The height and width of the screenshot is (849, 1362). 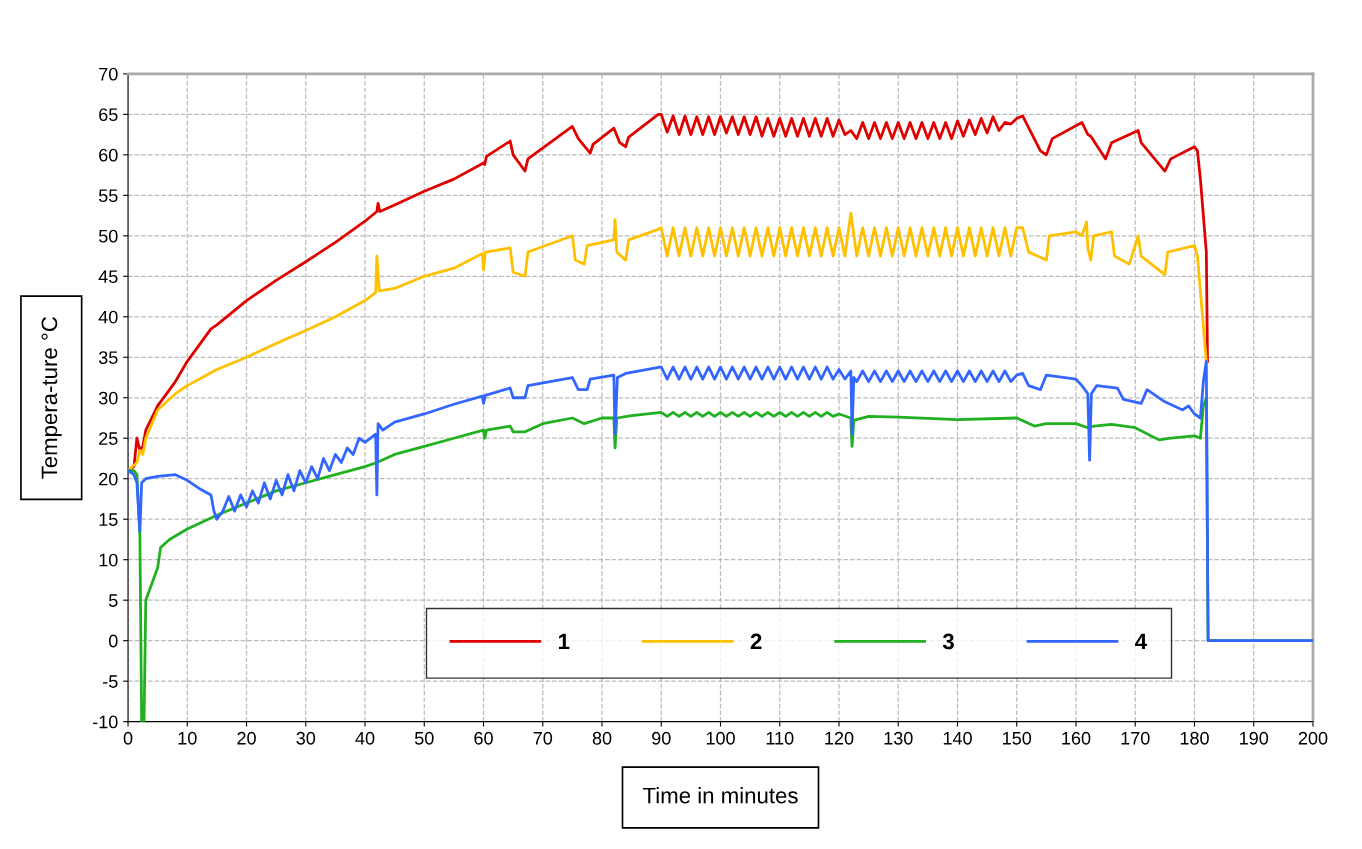 I want to click on x-tick-label: 10, so click(x=187, y=738).